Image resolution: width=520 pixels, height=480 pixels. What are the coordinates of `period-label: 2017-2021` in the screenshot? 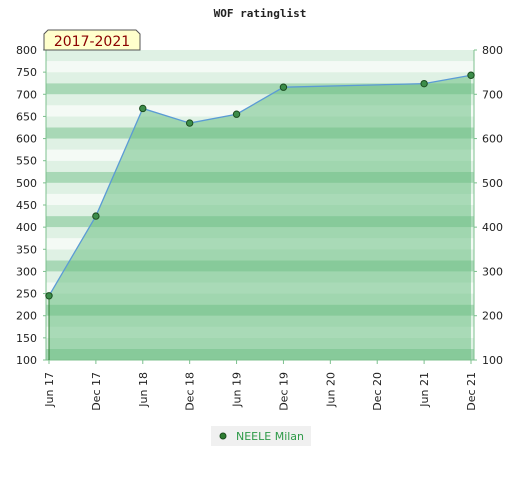 It's located at (92, 42).